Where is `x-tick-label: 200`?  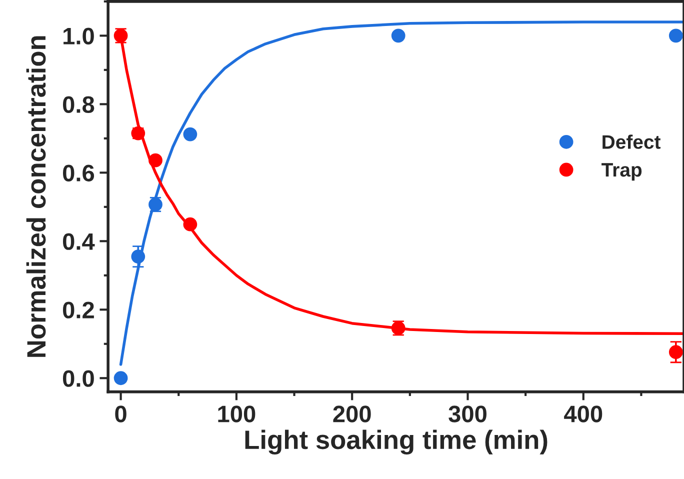
x-tick-label: 200 is located at coordinates (352, 414).